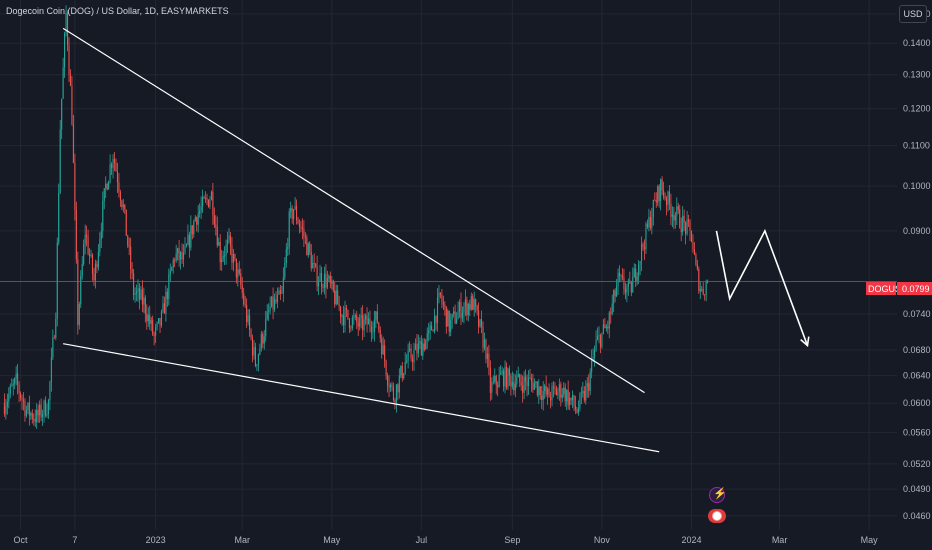 The image size is (932, 550). I want to click on time-axis, so click(466, 540).